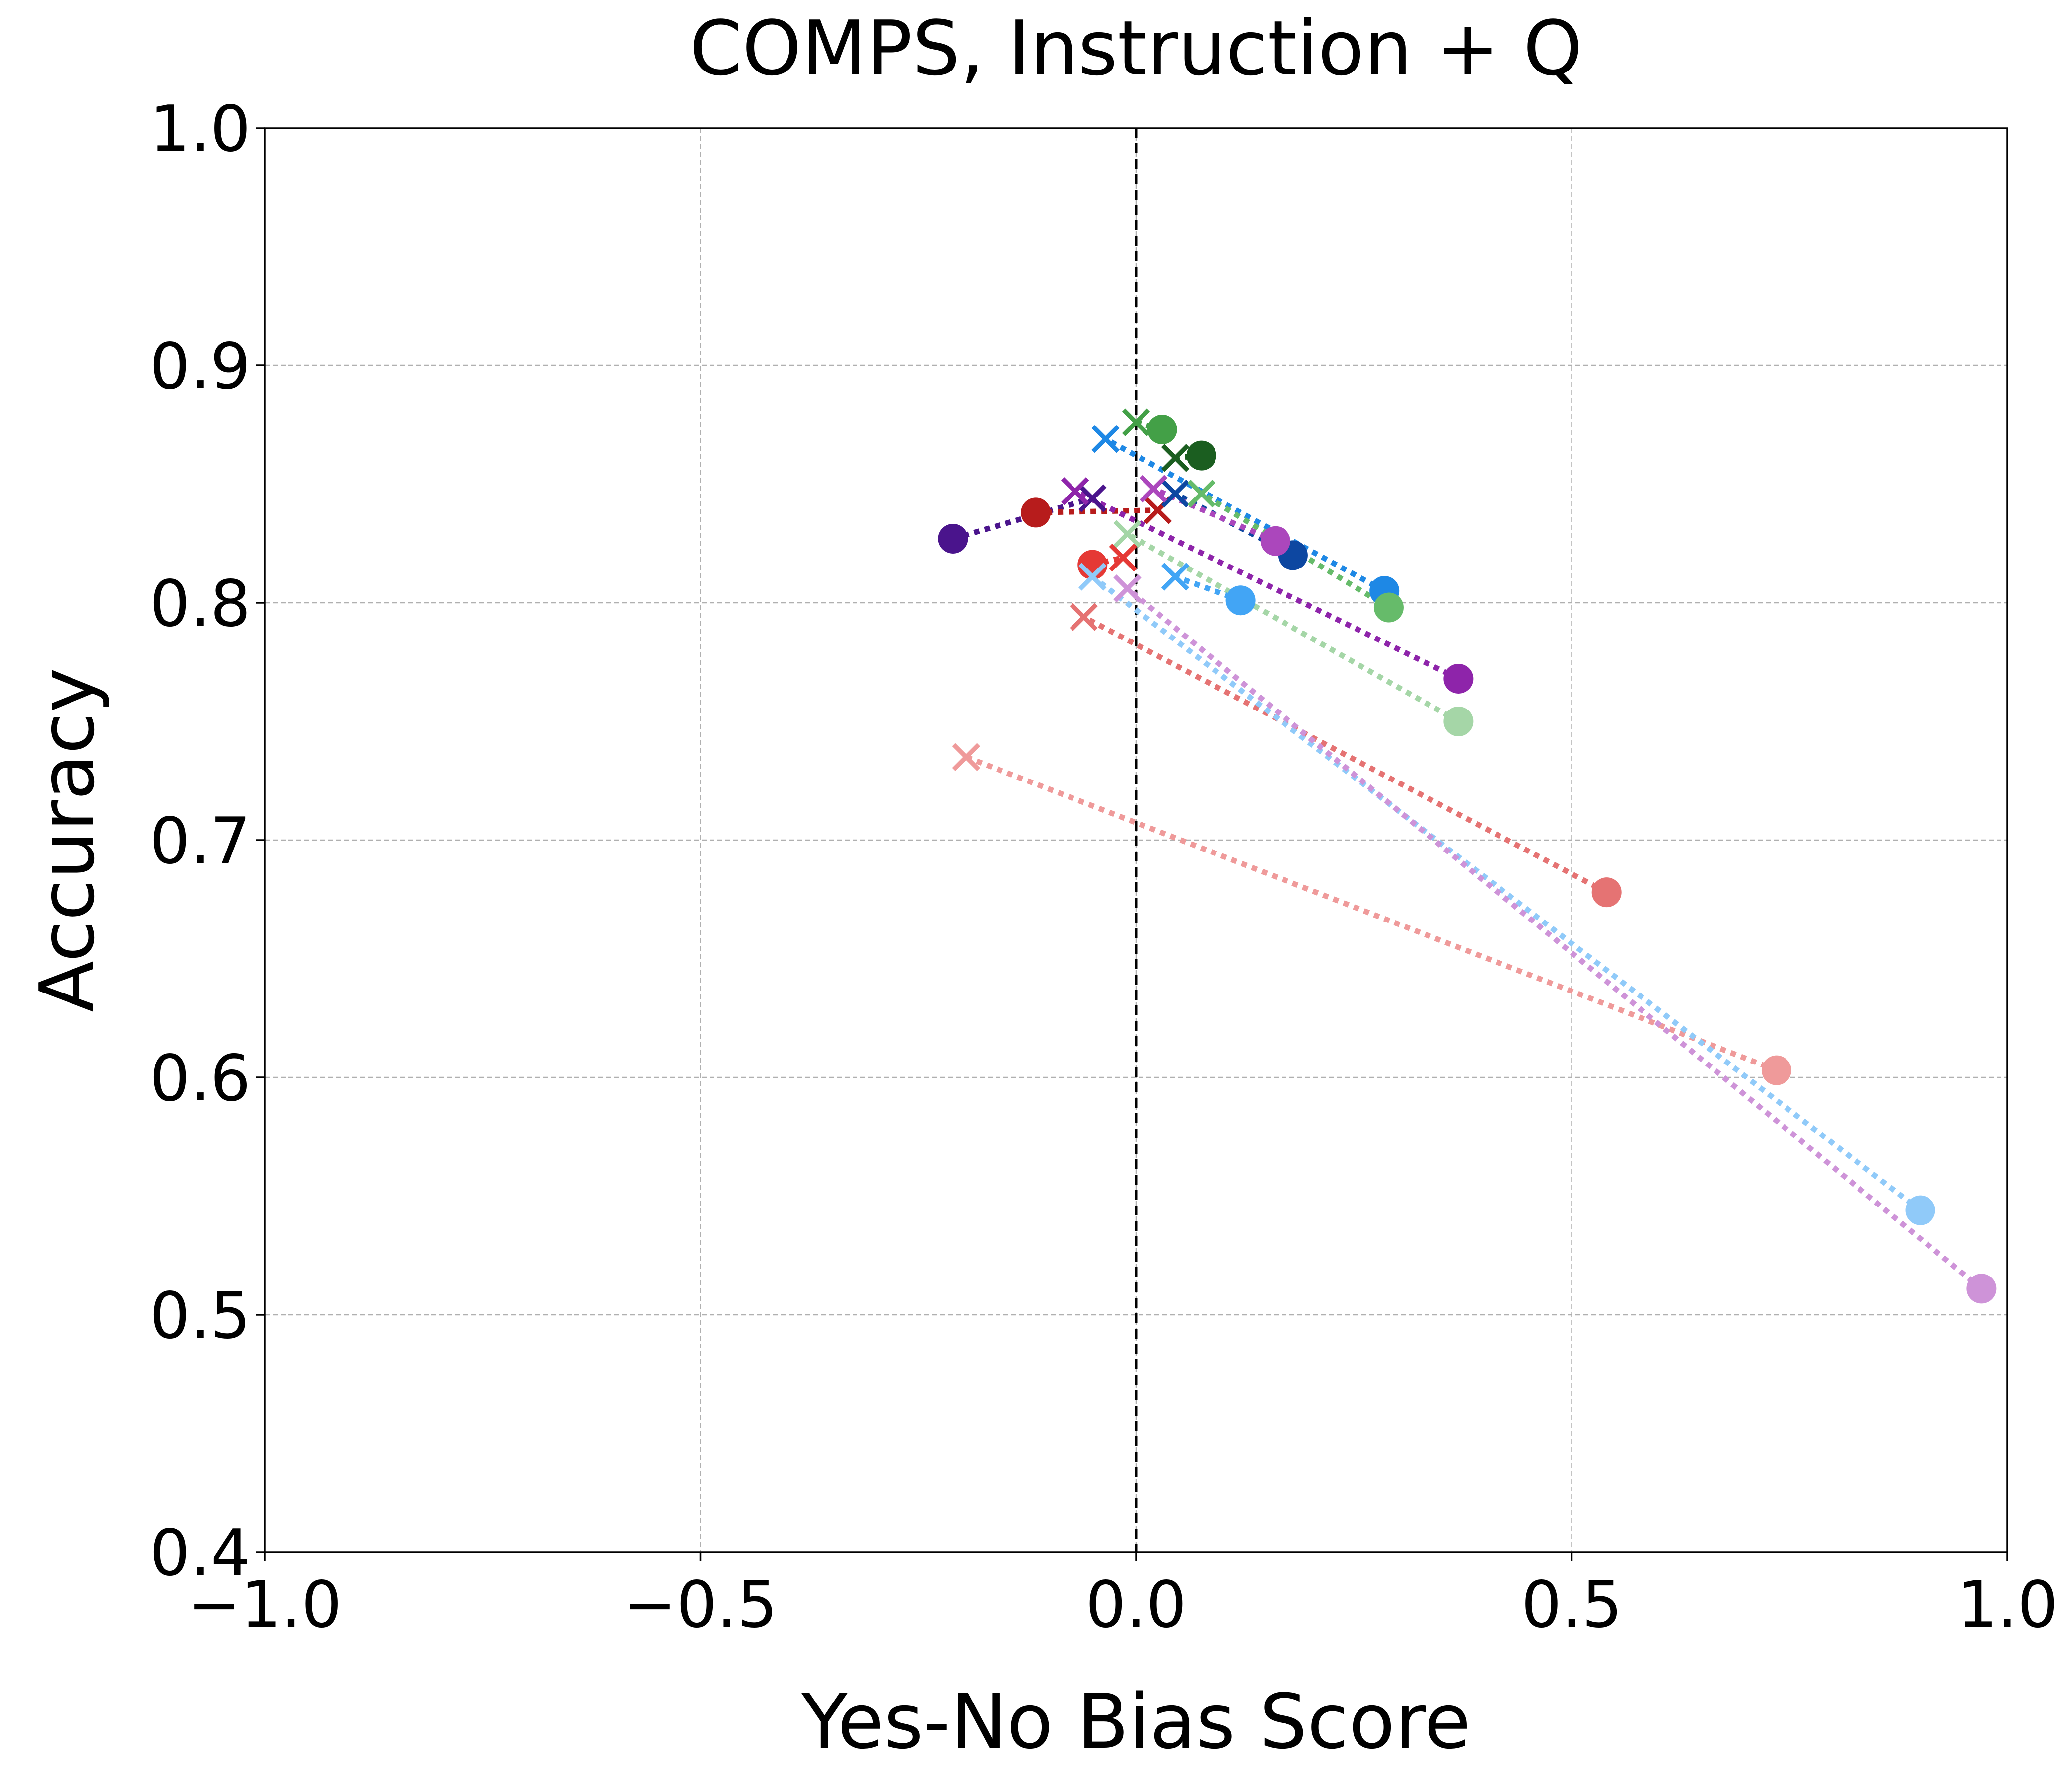 The width and height of the screenshot is (2072, 1774). I want to click on x-tick-label: −1.0, so click(265, 1605).